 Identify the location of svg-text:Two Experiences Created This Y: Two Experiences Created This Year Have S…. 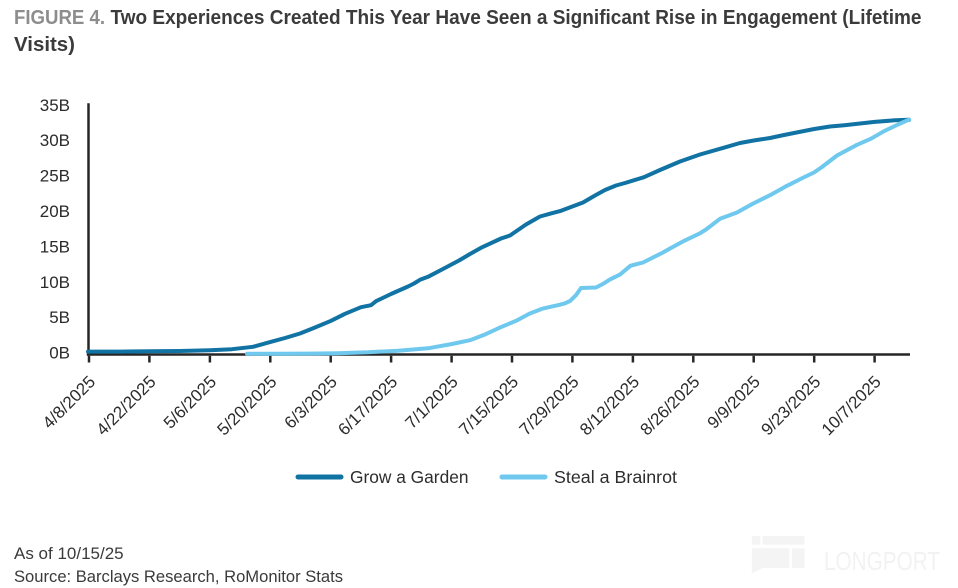
(516, 18).